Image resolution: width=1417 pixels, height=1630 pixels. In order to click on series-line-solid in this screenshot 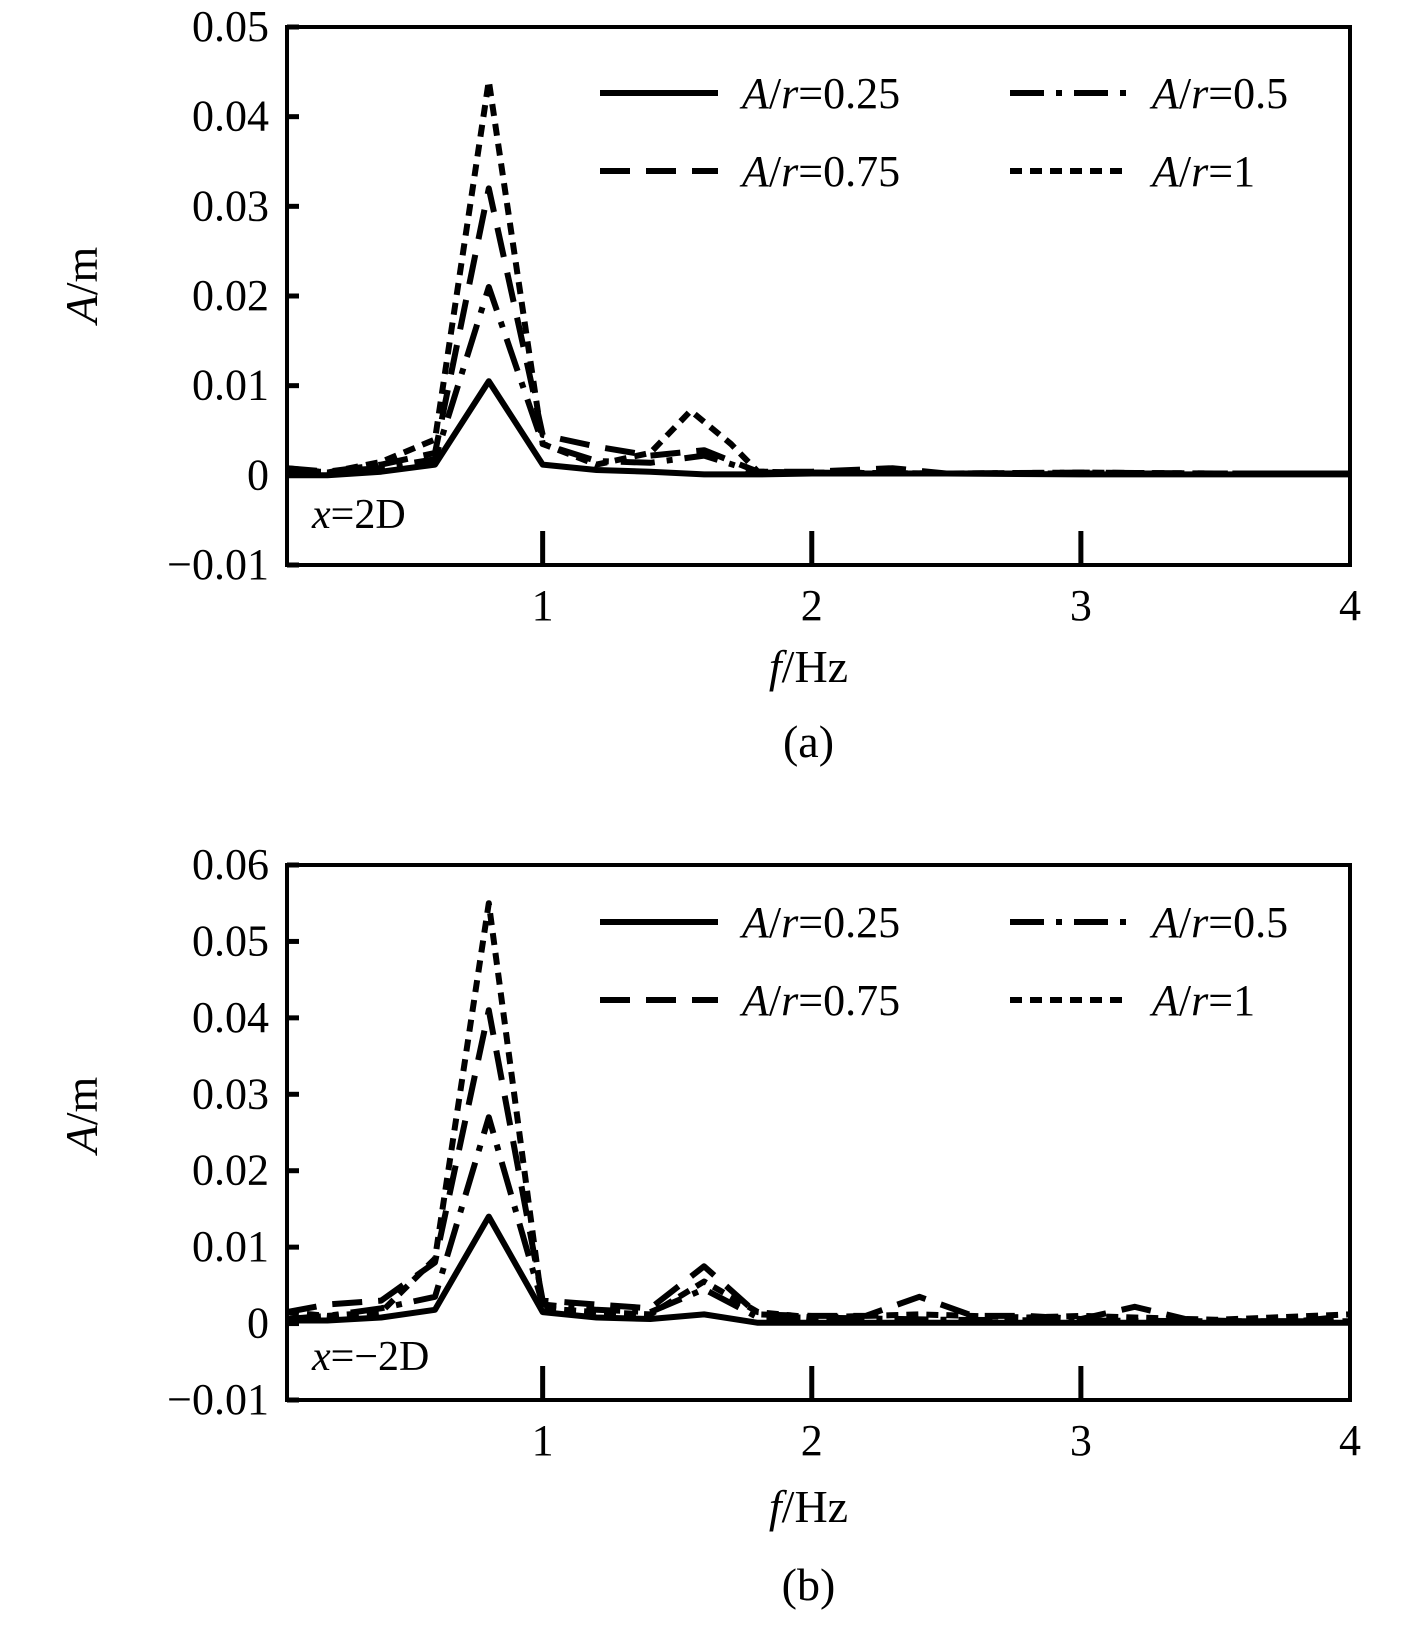, I will do `click(818, 1269)`.